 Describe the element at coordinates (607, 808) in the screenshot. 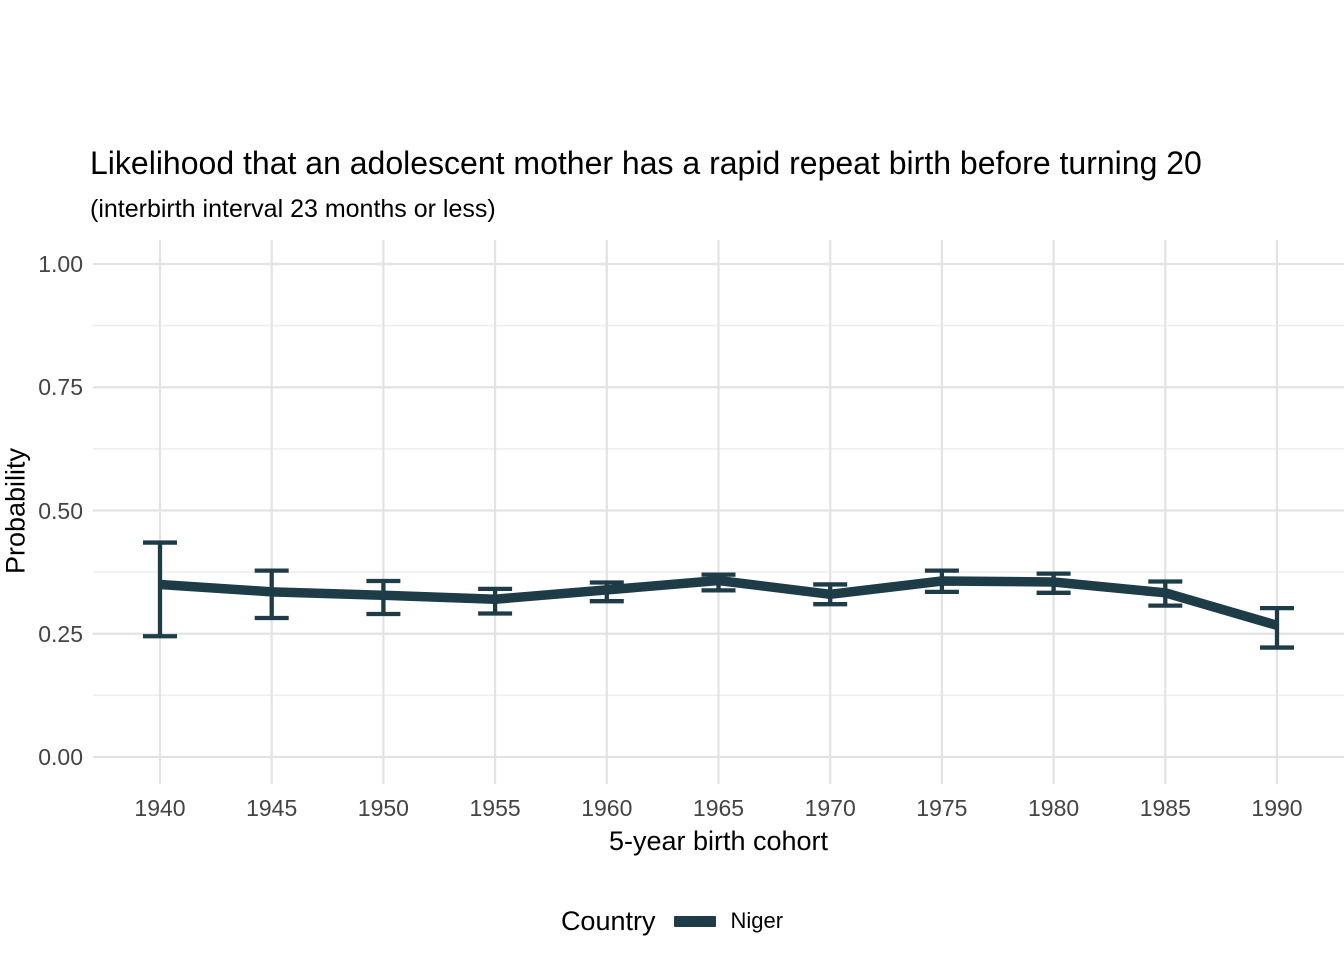

I see `x-tick-label: 1960` at that location.